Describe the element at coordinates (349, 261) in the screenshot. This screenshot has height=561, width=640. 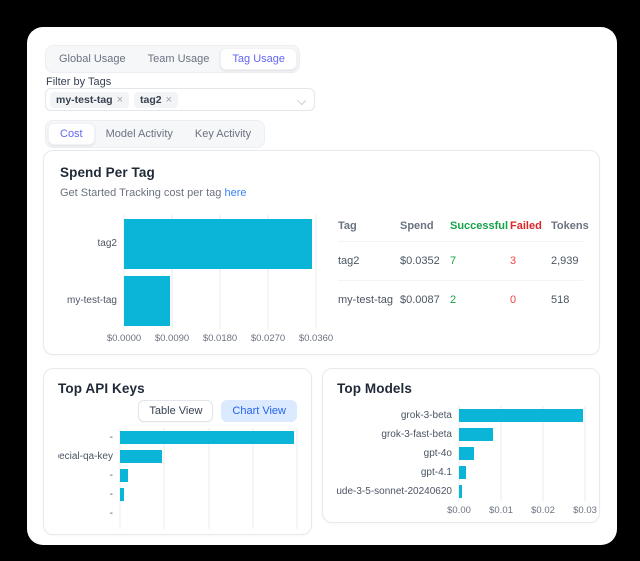
I see `cell-tag: tag2` at that location.